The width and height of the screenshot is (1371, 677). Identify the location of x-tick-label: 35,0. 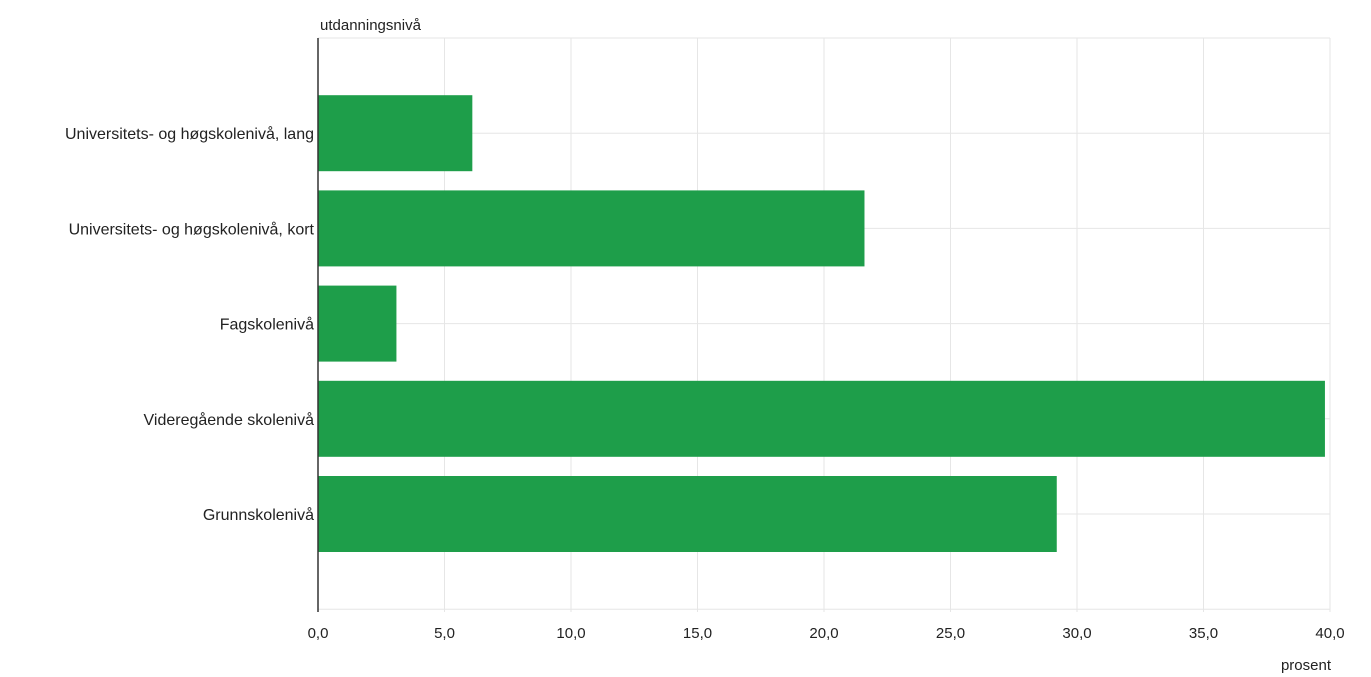
(1203, 633).